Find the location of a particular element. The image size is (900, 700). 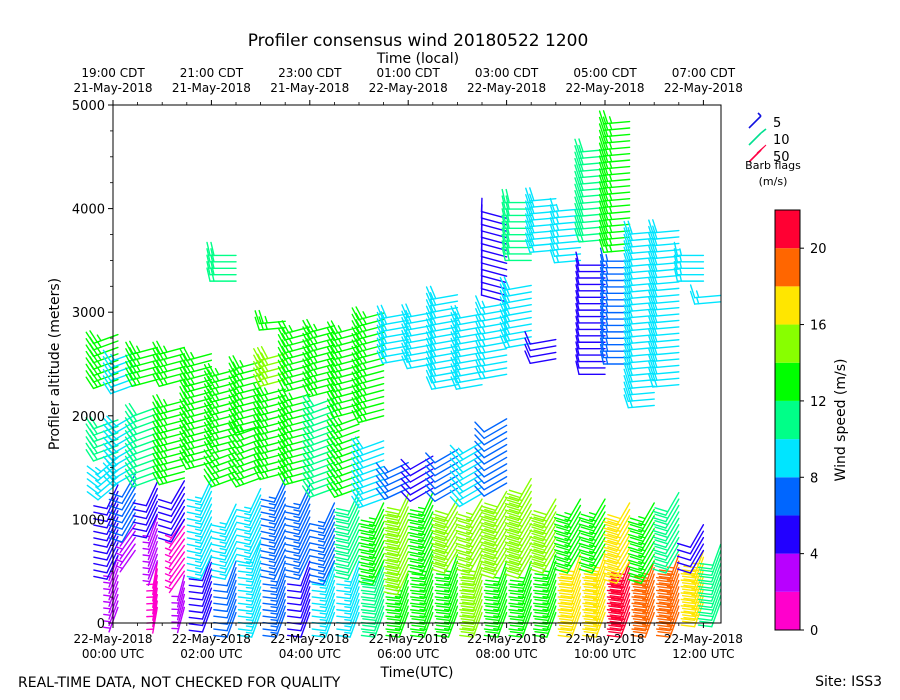

colorbar-tick-label: 20 is located at coordinates (818, 249).